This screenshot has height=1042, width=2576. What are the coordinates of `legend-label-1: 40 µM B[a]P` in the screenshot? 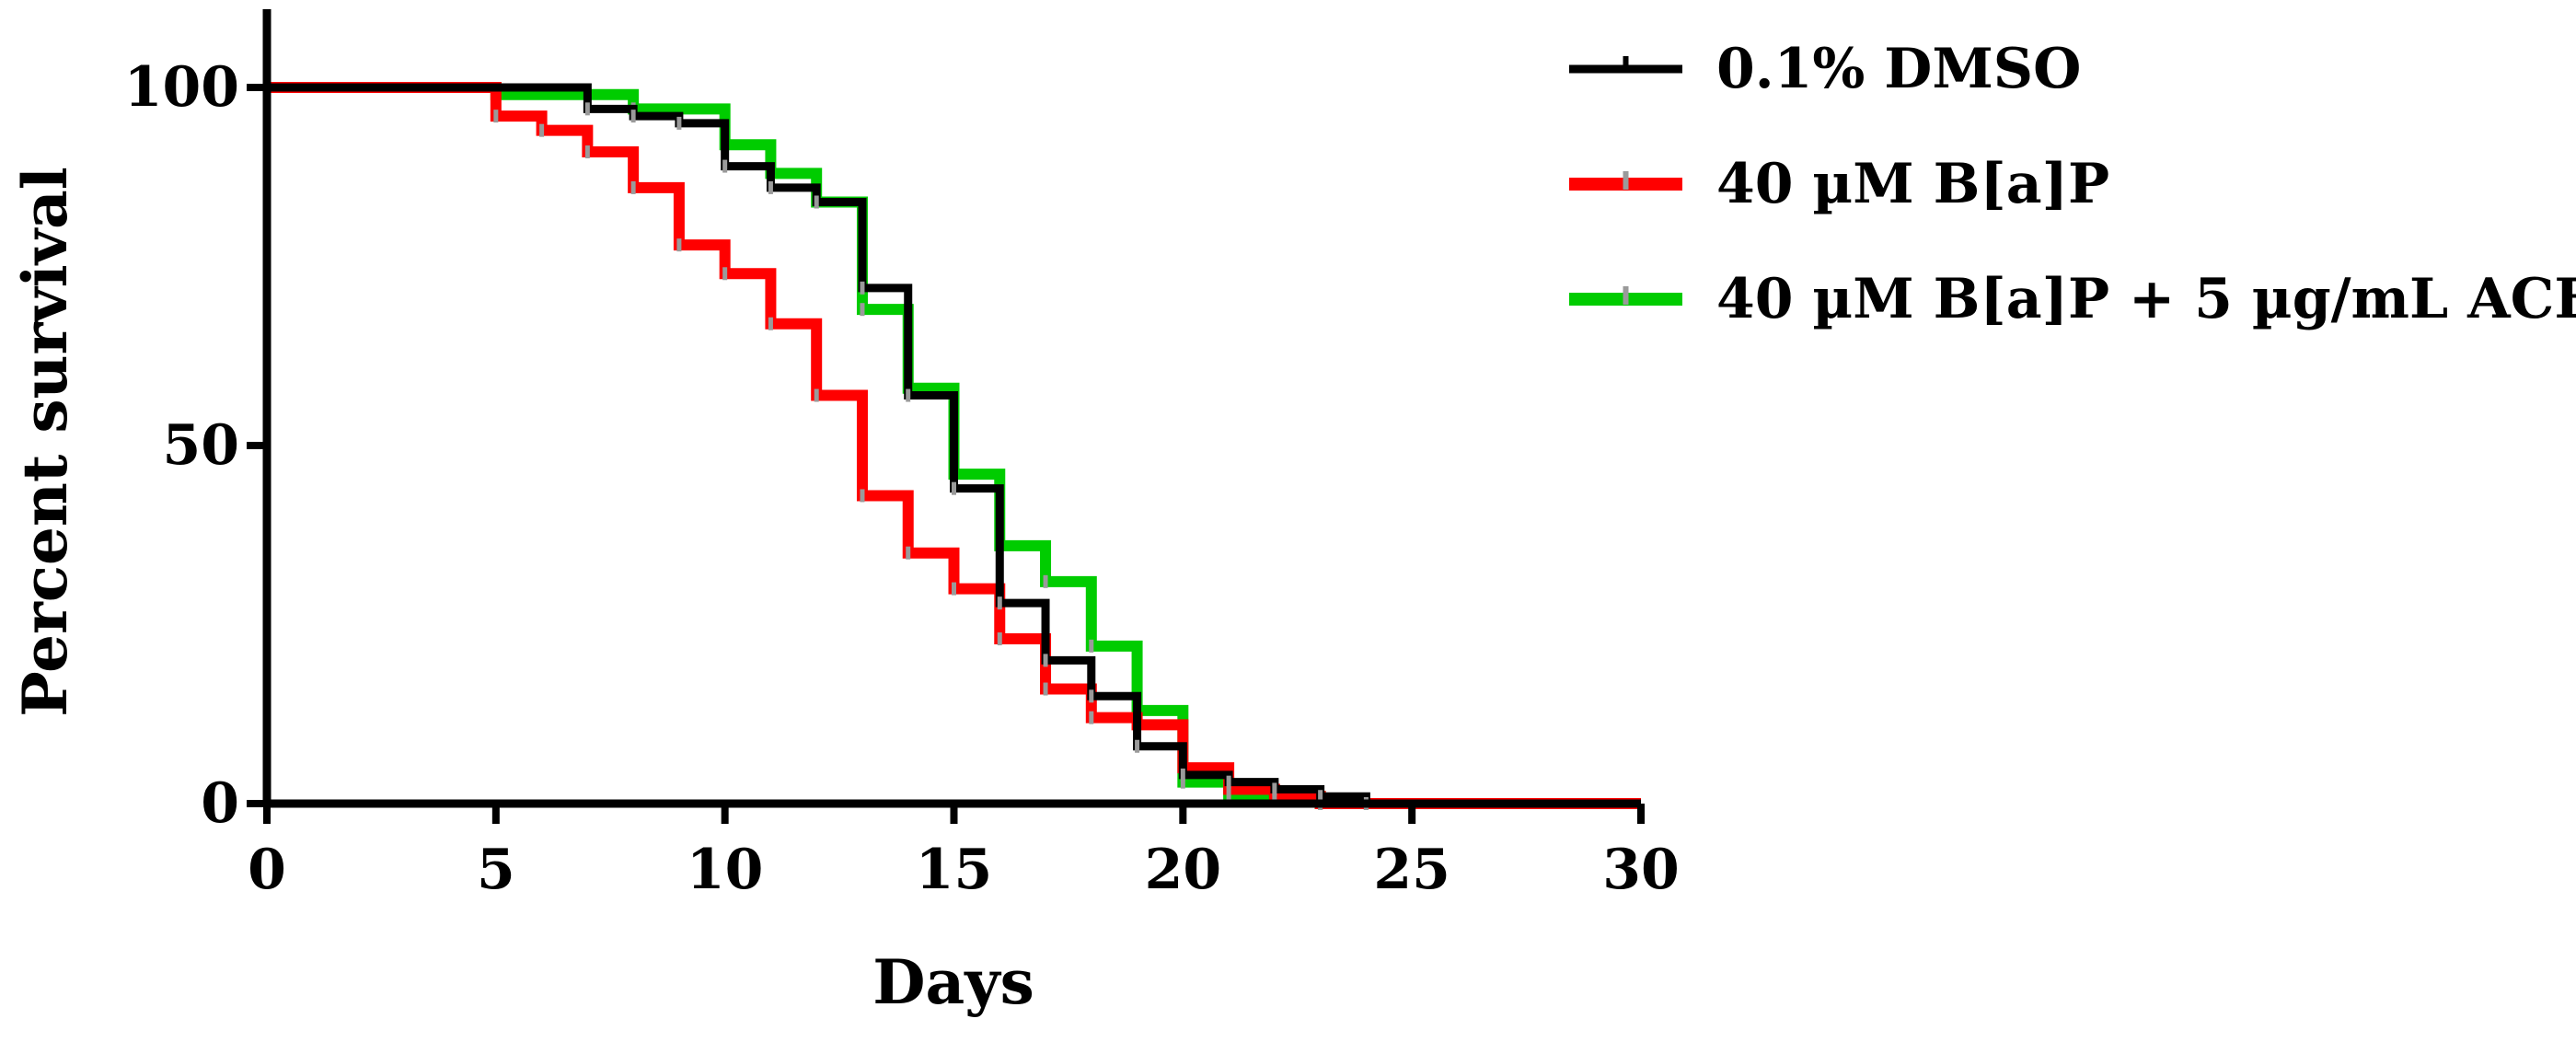 It's located at (1912, 184).